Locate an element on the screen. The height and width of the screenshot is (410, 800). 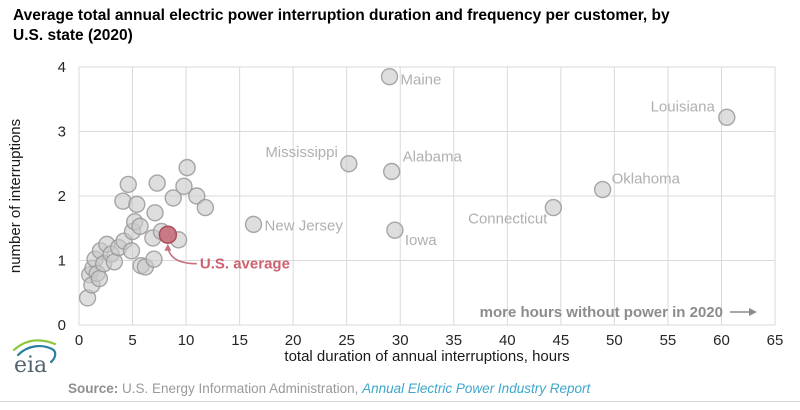
state-label: Alabama is located at coordinates (433, 156).